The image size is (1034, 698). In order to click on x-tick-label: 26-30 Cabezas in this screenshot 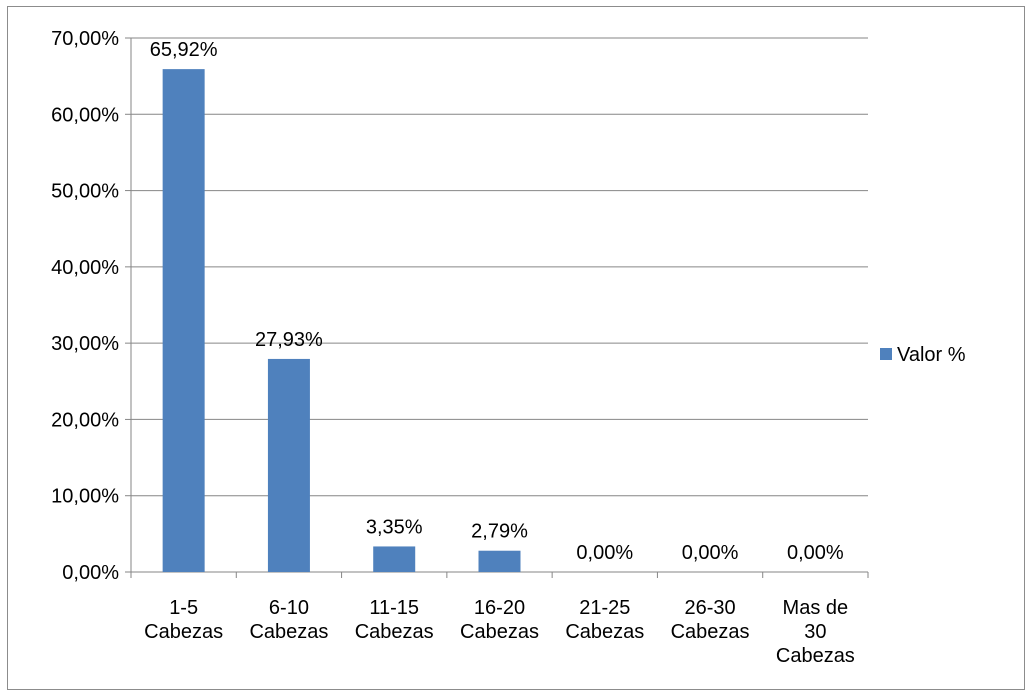, I will do `click(710, 620)`.